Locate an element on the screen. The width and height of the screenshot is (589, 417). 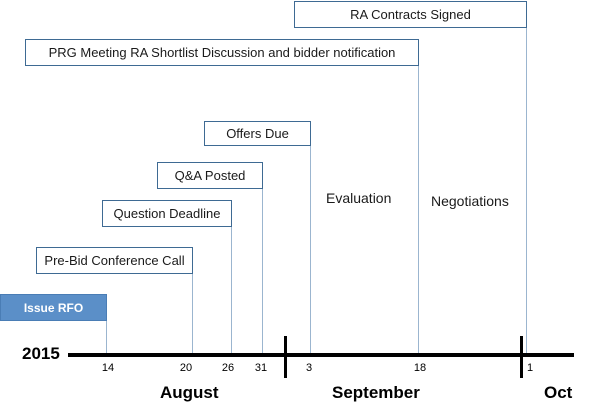
milestone-offers-due: Offers Due is located at coordinates (257, 133).